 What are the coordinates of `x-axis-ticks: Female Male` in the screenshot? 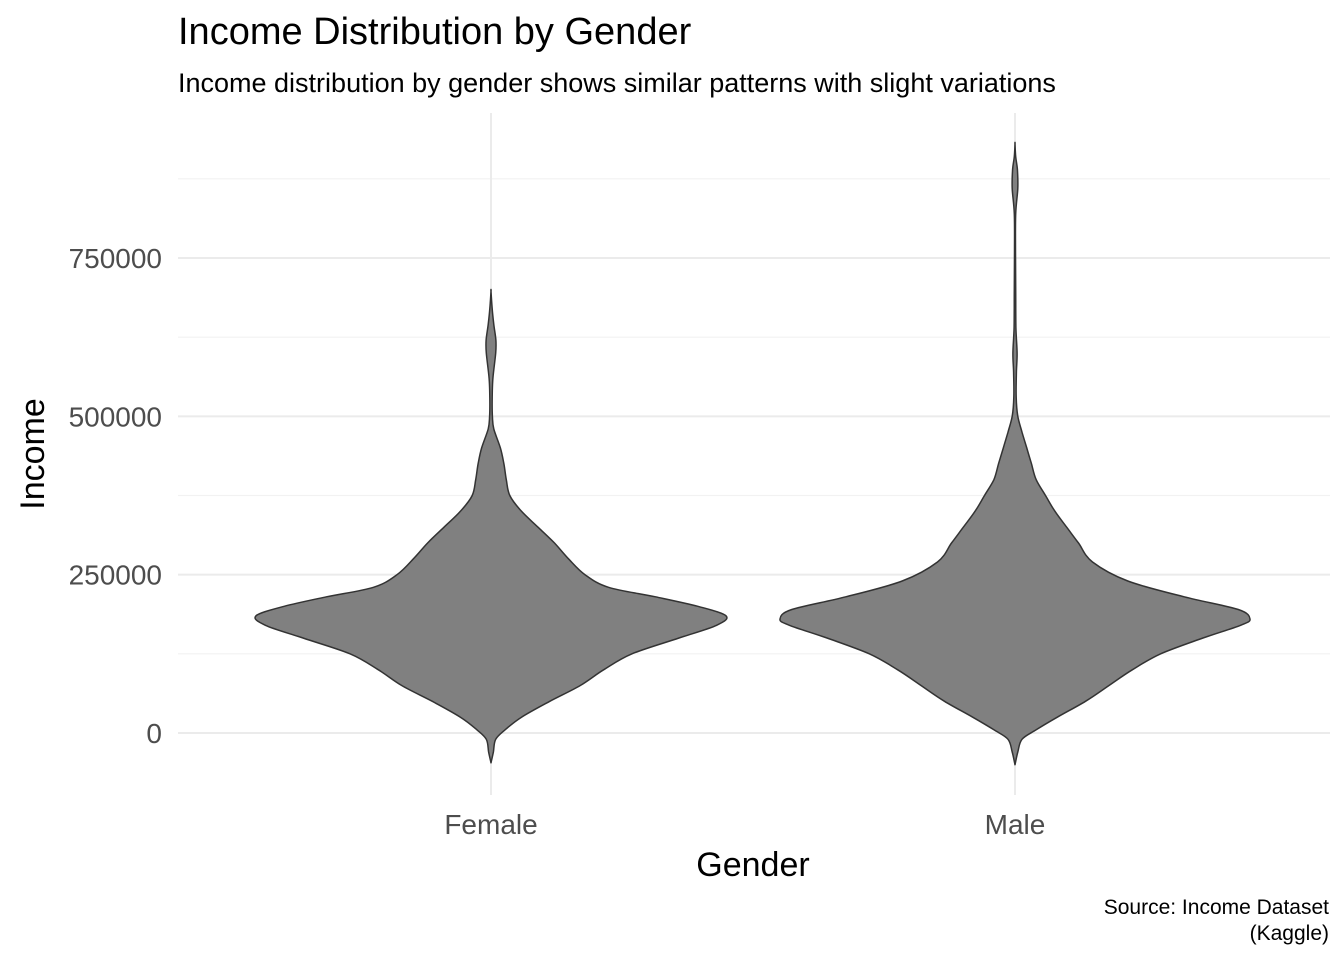 It's located at (744, 824).